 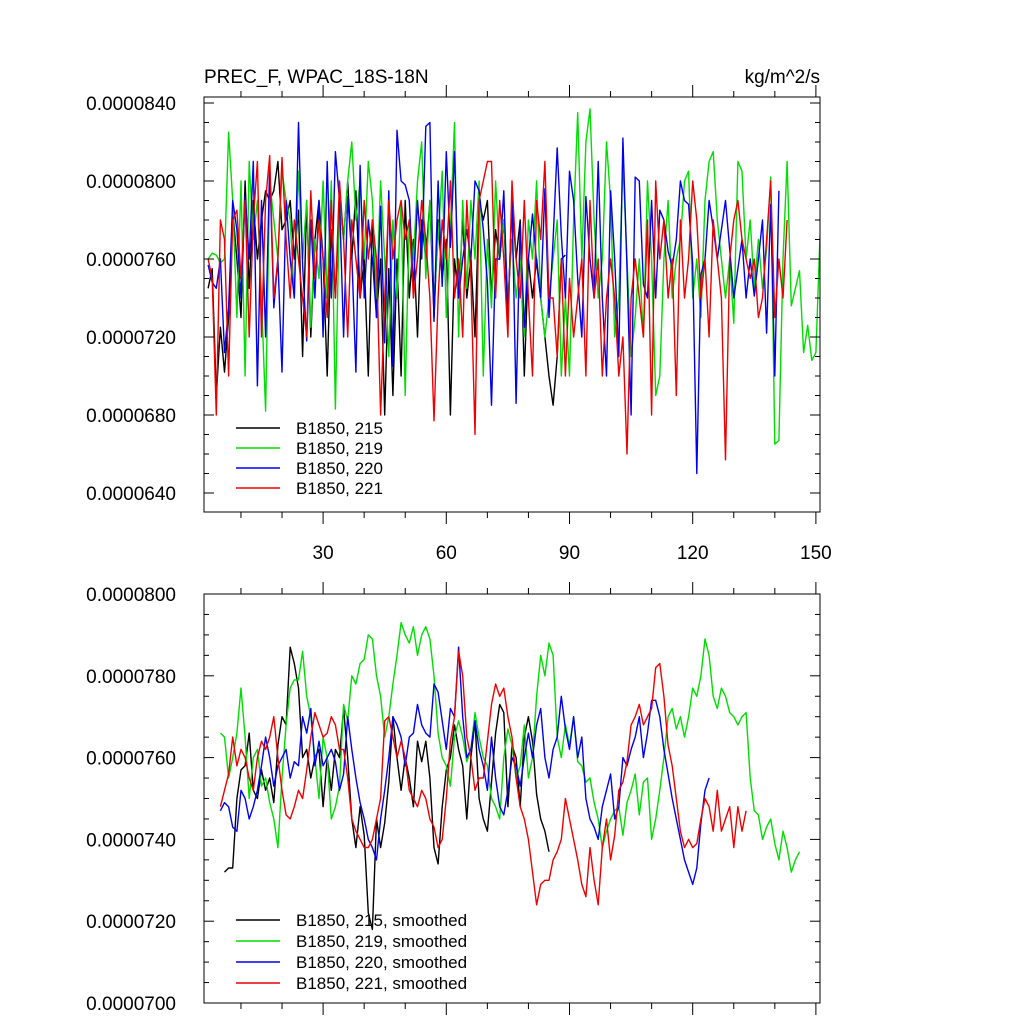 What do you see at coordinates (381, 962) in the screenshot?
I see `legend-label: B1850, 220, smoothed` at bounding box center [381, 962].